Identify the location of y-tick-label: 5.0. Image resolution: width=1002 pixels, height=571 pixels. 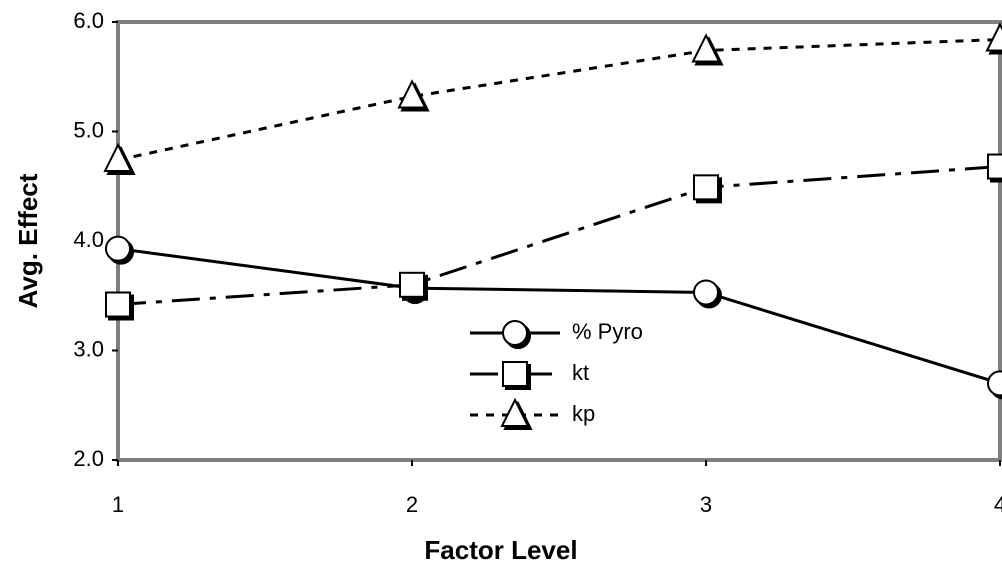
(88, 129).